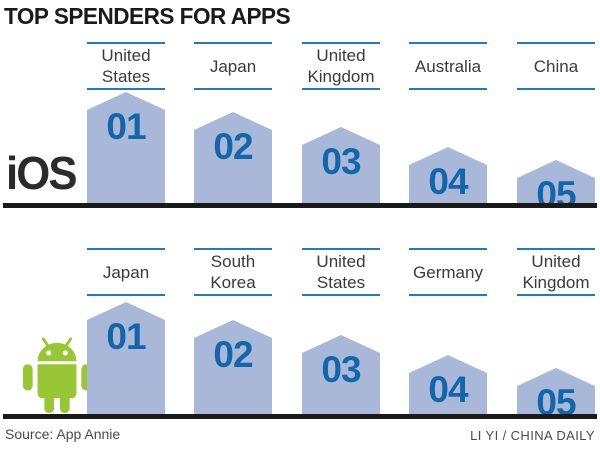 The width and height of the screenshot is (600, 453). What do you see at coordinates (532, 435) in the screenshot?
I see `author-credit: LI YI / CHINA DAILY` at bounding box center [532, 435].